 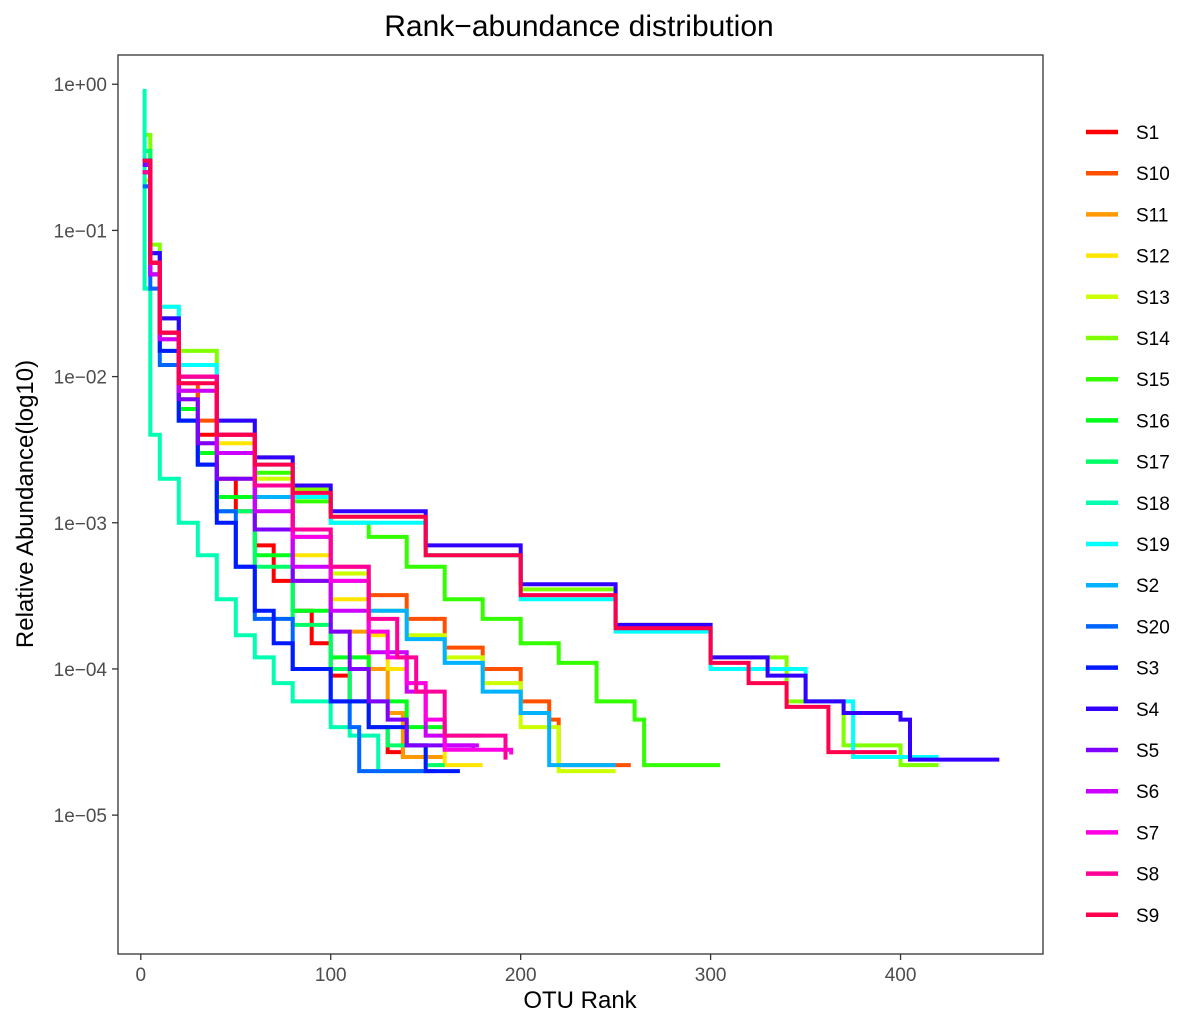 What do you see at coordinates (1147, 669) in the screenshot?
I see `legend-label-s3: S3` at bounding box center [1147, 669].